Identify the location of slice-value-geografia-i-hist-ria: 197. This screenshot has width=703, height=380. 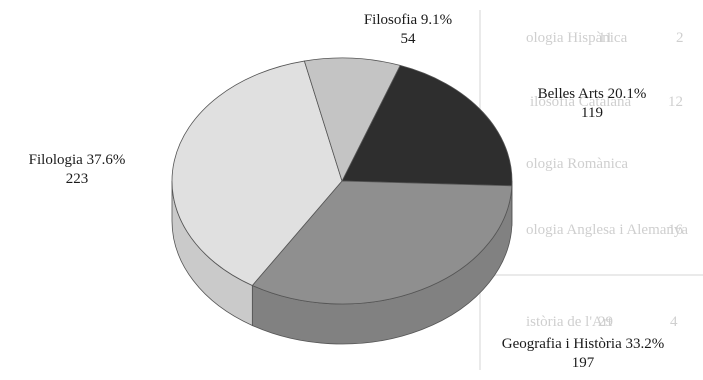
(583, 363).